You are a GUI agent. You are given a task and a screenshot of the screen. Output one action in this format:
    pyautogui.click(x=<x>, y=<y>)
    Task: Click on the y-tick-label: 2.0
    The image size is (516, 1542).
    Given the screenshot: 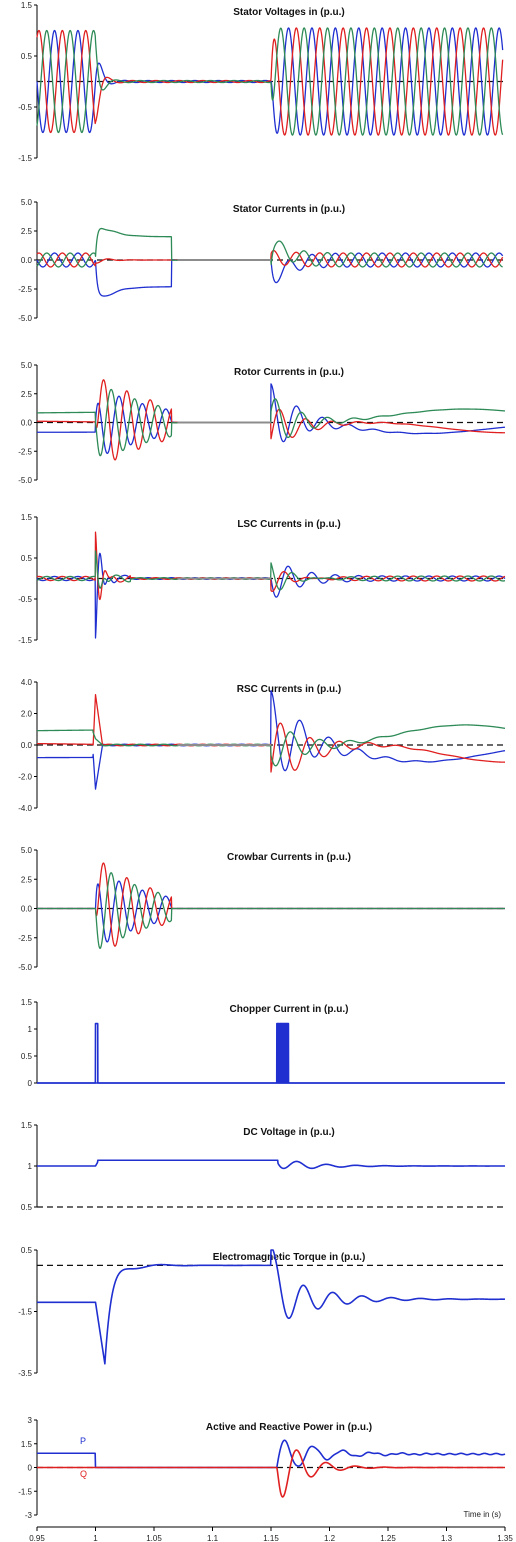 What is the action you would take?
    pyautogui.click(x=27, y=714)
    